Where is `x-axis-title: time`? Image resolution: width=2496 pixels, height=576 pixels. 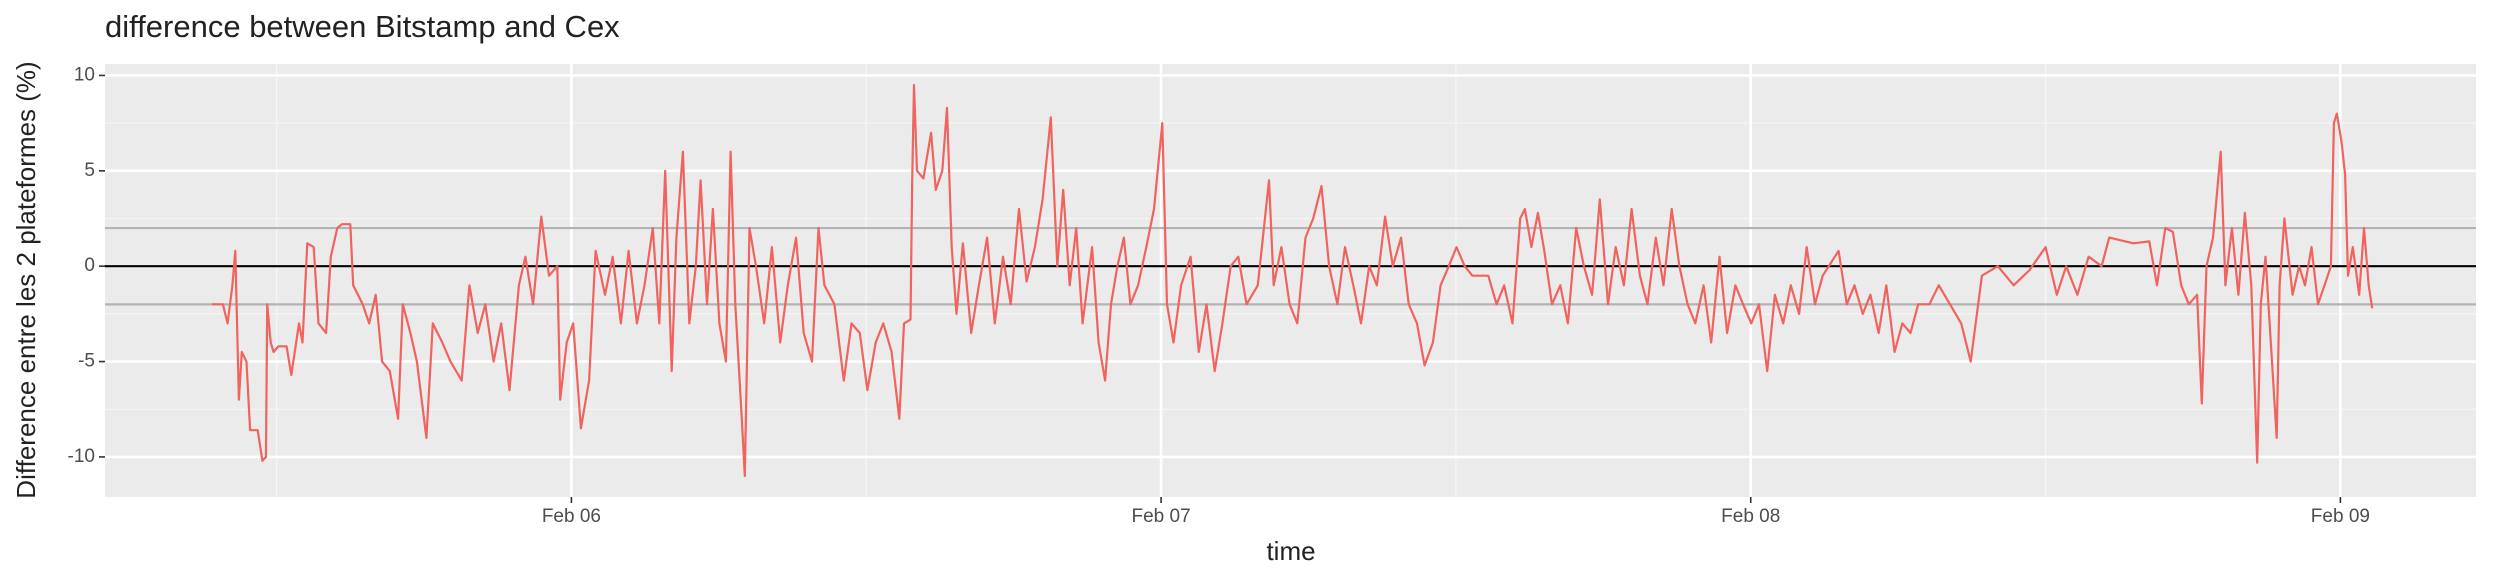
x-axis-title: time is located at coordinates (1290, 551).